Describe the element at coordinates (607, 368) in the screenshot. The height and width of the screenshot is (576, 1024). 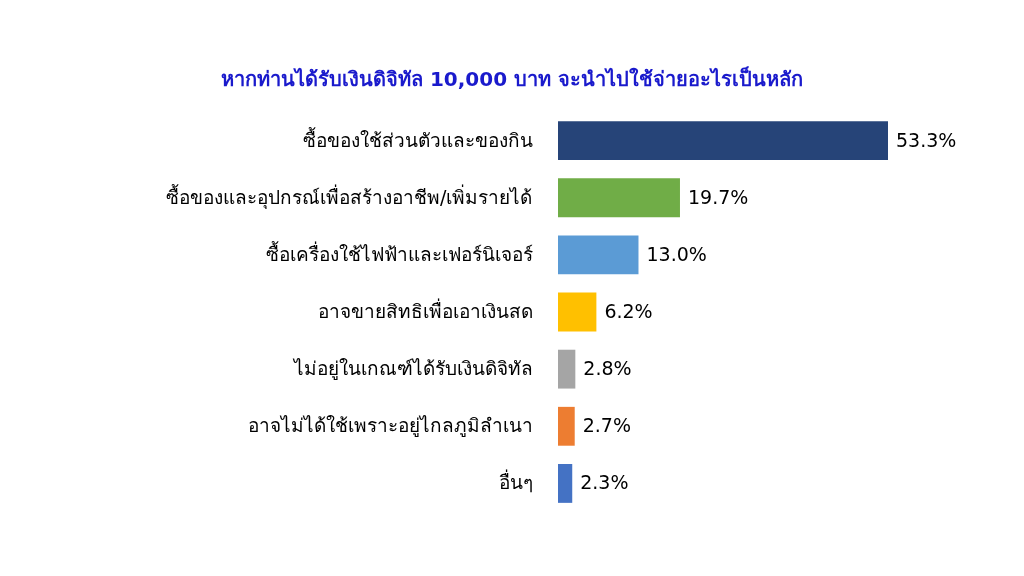
I see `data-label: 2.8%` at that location.